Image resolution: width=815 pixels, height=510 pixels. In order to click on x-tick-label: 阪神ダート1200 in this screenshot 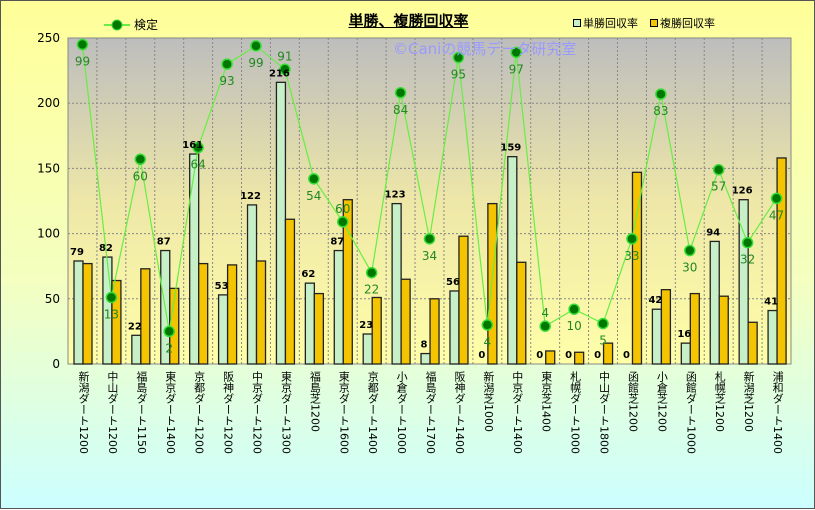, I will do `click(228, 412)`.